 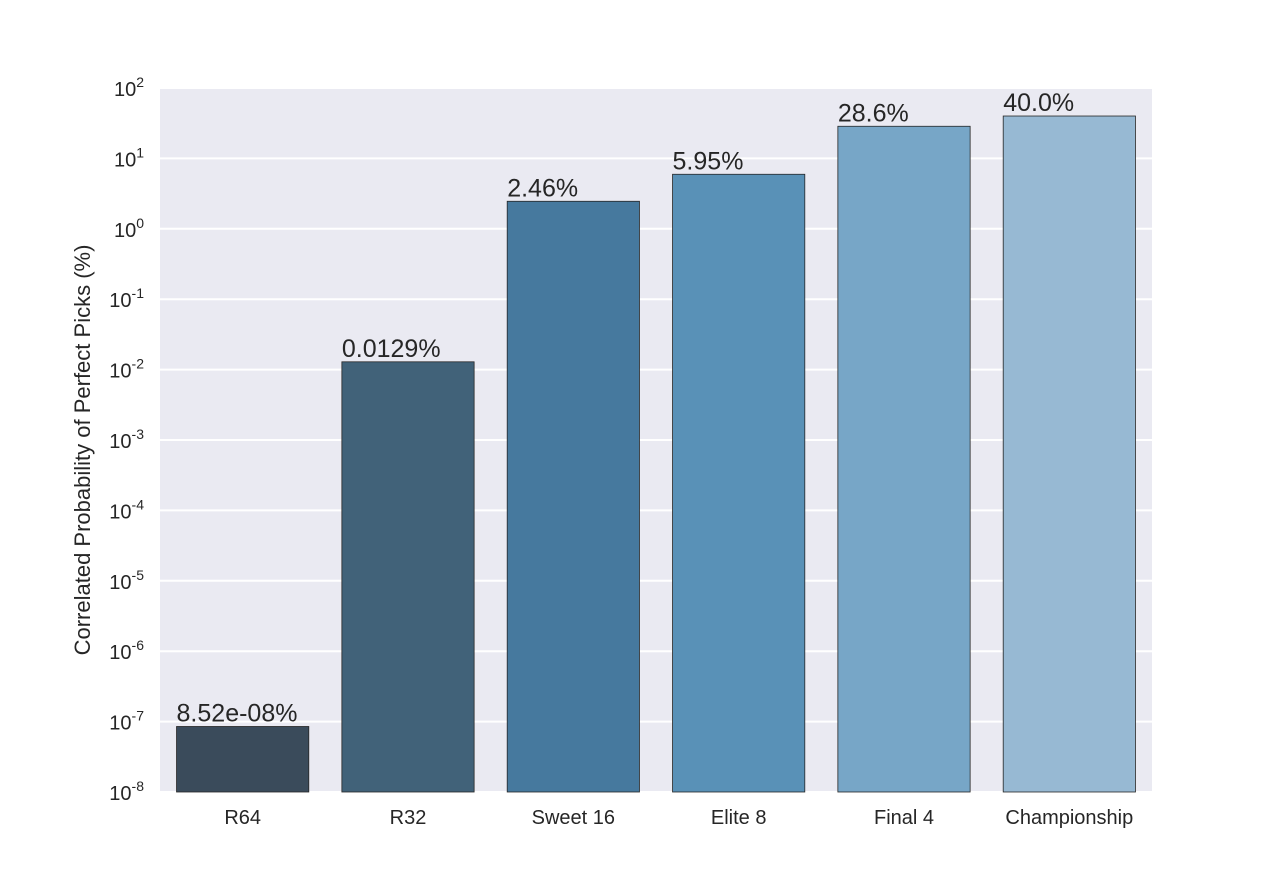 I want to click on bar-value-label: 5.95%, so click(x=708, y=161).